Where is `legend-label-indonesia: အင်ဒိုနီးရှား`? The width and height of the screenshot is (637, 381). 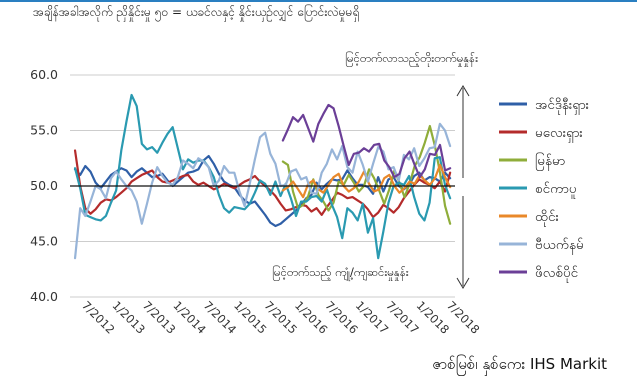
legend-label-indonesia: အင်ဒိုနီးရှား is located at coordinates (562, 106).